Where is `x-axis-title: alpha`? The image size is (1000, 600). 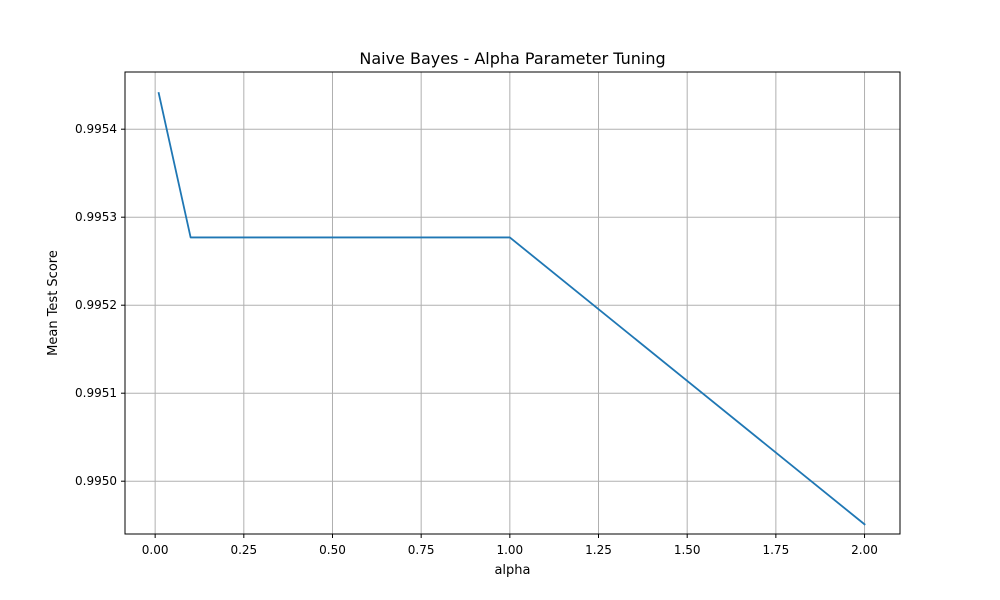 x-axis-title: alpha is located at coordinates (512, 570).